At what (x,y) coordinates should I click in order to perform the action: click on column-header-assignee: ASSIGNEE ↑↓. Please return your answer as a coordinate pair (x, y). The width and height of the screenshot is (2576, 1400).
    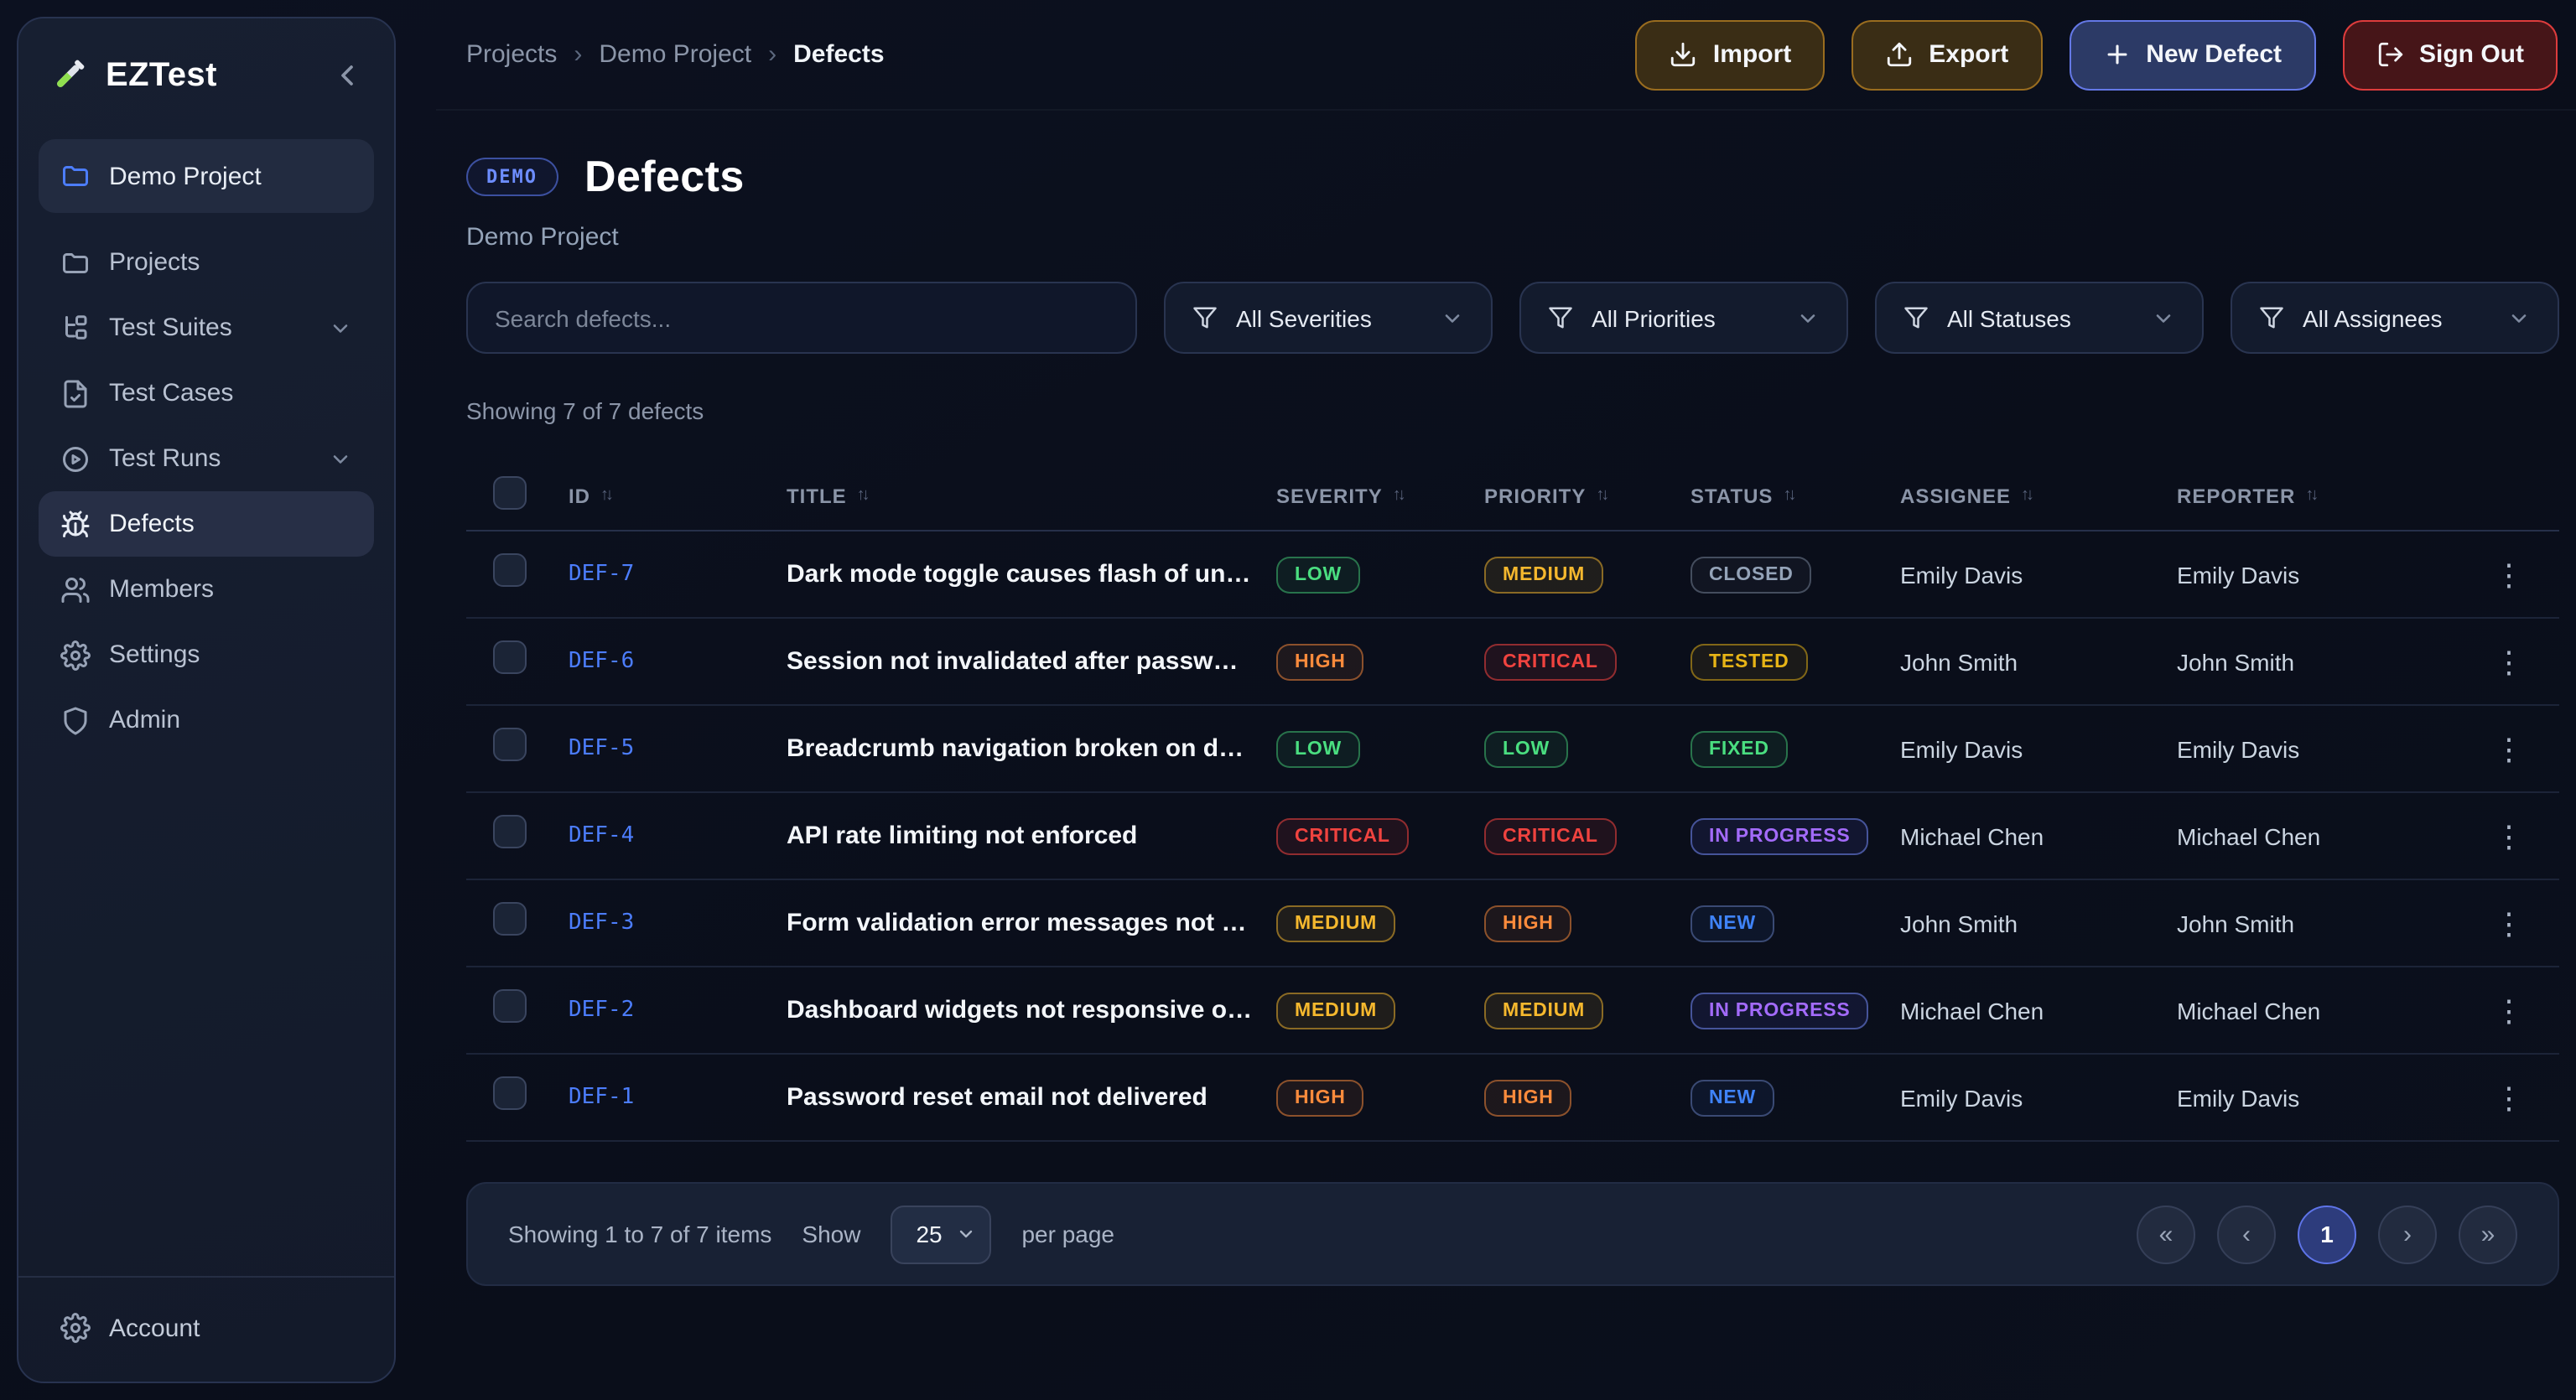
    Looking at the image, I should click on (1967, 495).